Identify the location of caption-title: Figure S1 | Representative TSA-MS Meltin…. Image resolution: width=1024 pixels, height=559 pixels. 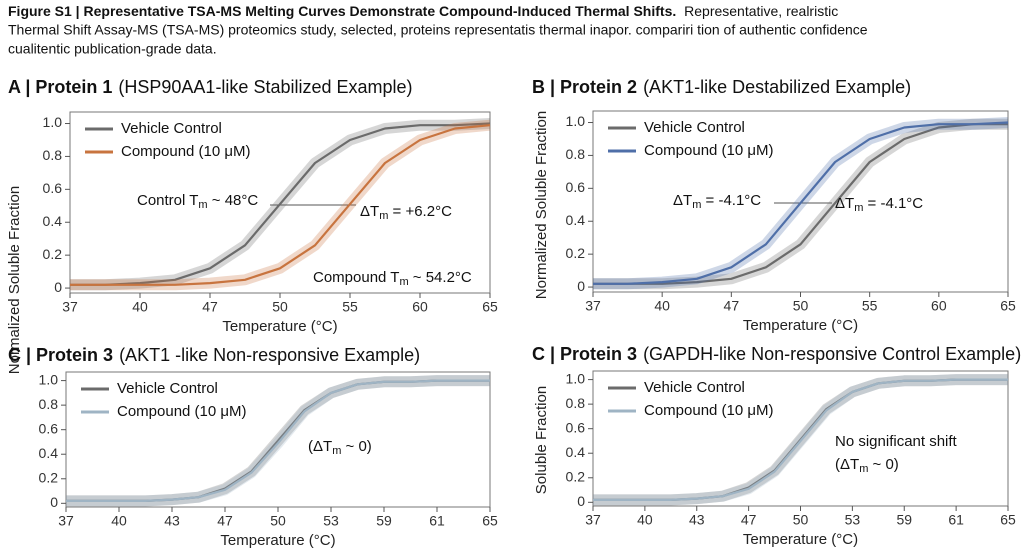
(342, 11).